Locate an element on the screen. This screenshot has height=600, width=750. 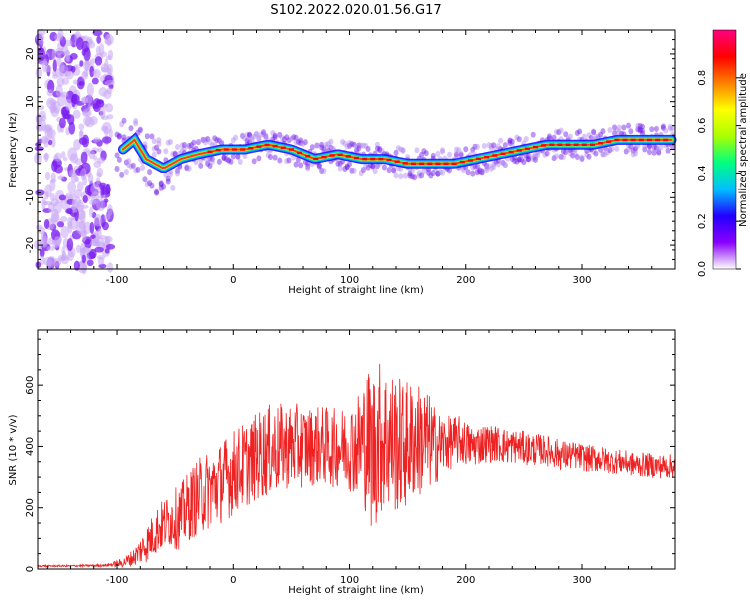
spectrogram-ytick-label: 10 is located at coordinates (30, 101).